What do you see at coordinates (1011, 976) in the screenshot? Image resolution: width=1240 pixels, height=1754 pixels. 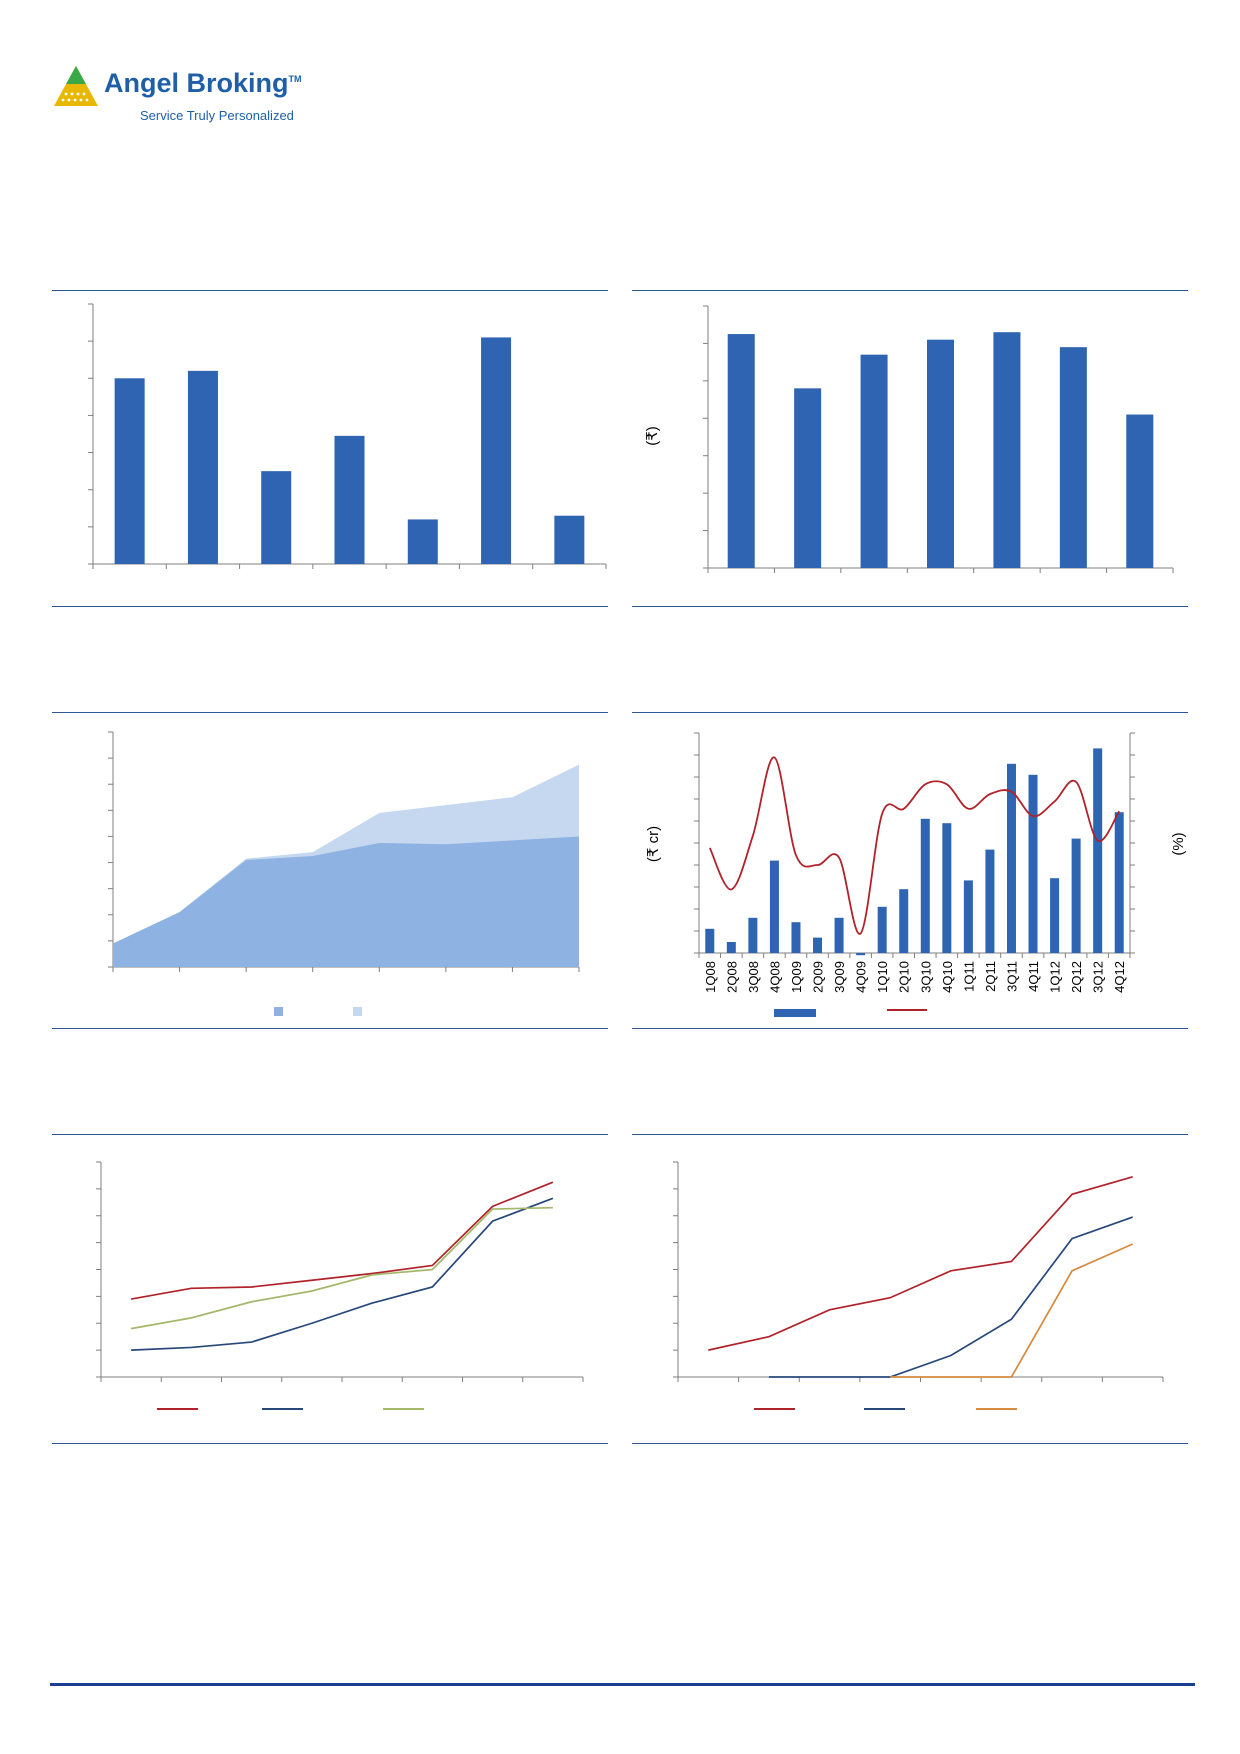 I see `c4-x-tick-label: 3Q11` at bounding box center [1011, 976].